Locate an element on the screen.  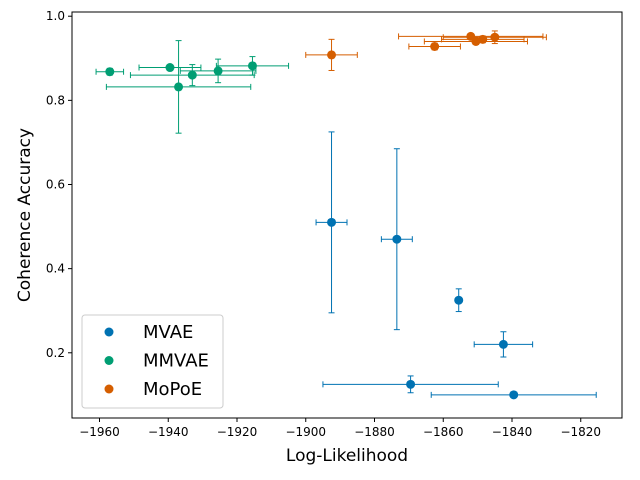
legend-box is located at coordinates (152, 361).